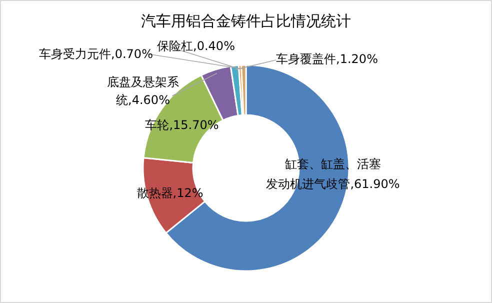 The width and height of the screenshot is (492, 303). Describe the element at coordinates (327, 59) in the screenshot. I see `slice-label: 车身覆盖件,1.20%` at that location.